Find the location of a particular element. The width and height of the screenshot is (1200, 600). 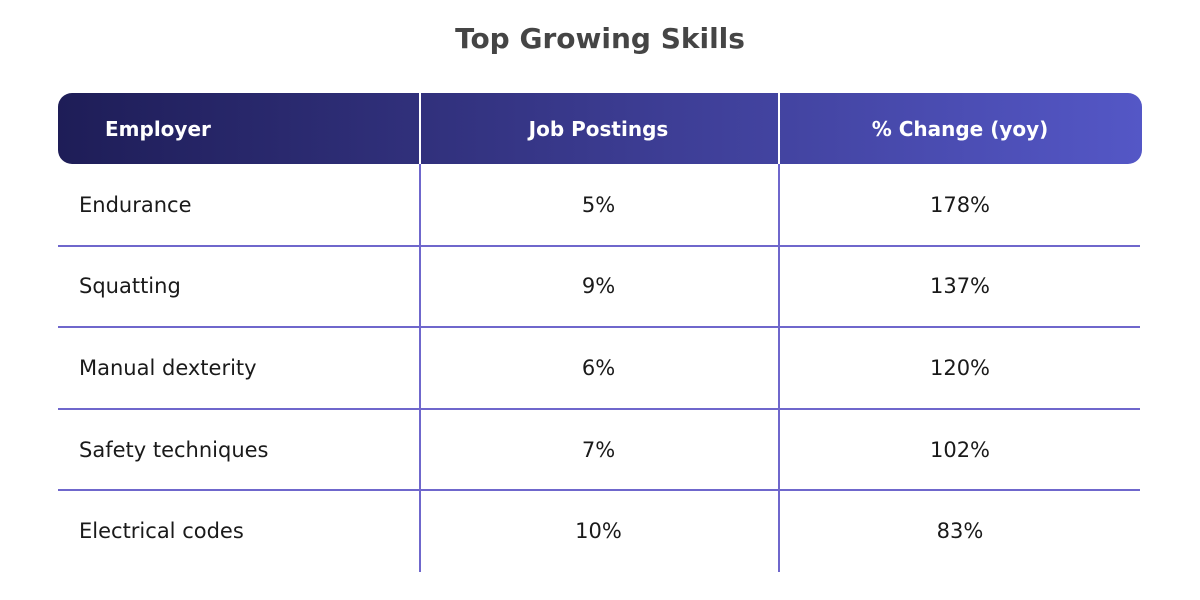

cell-value: 120% is located at coordinates (960, 367).